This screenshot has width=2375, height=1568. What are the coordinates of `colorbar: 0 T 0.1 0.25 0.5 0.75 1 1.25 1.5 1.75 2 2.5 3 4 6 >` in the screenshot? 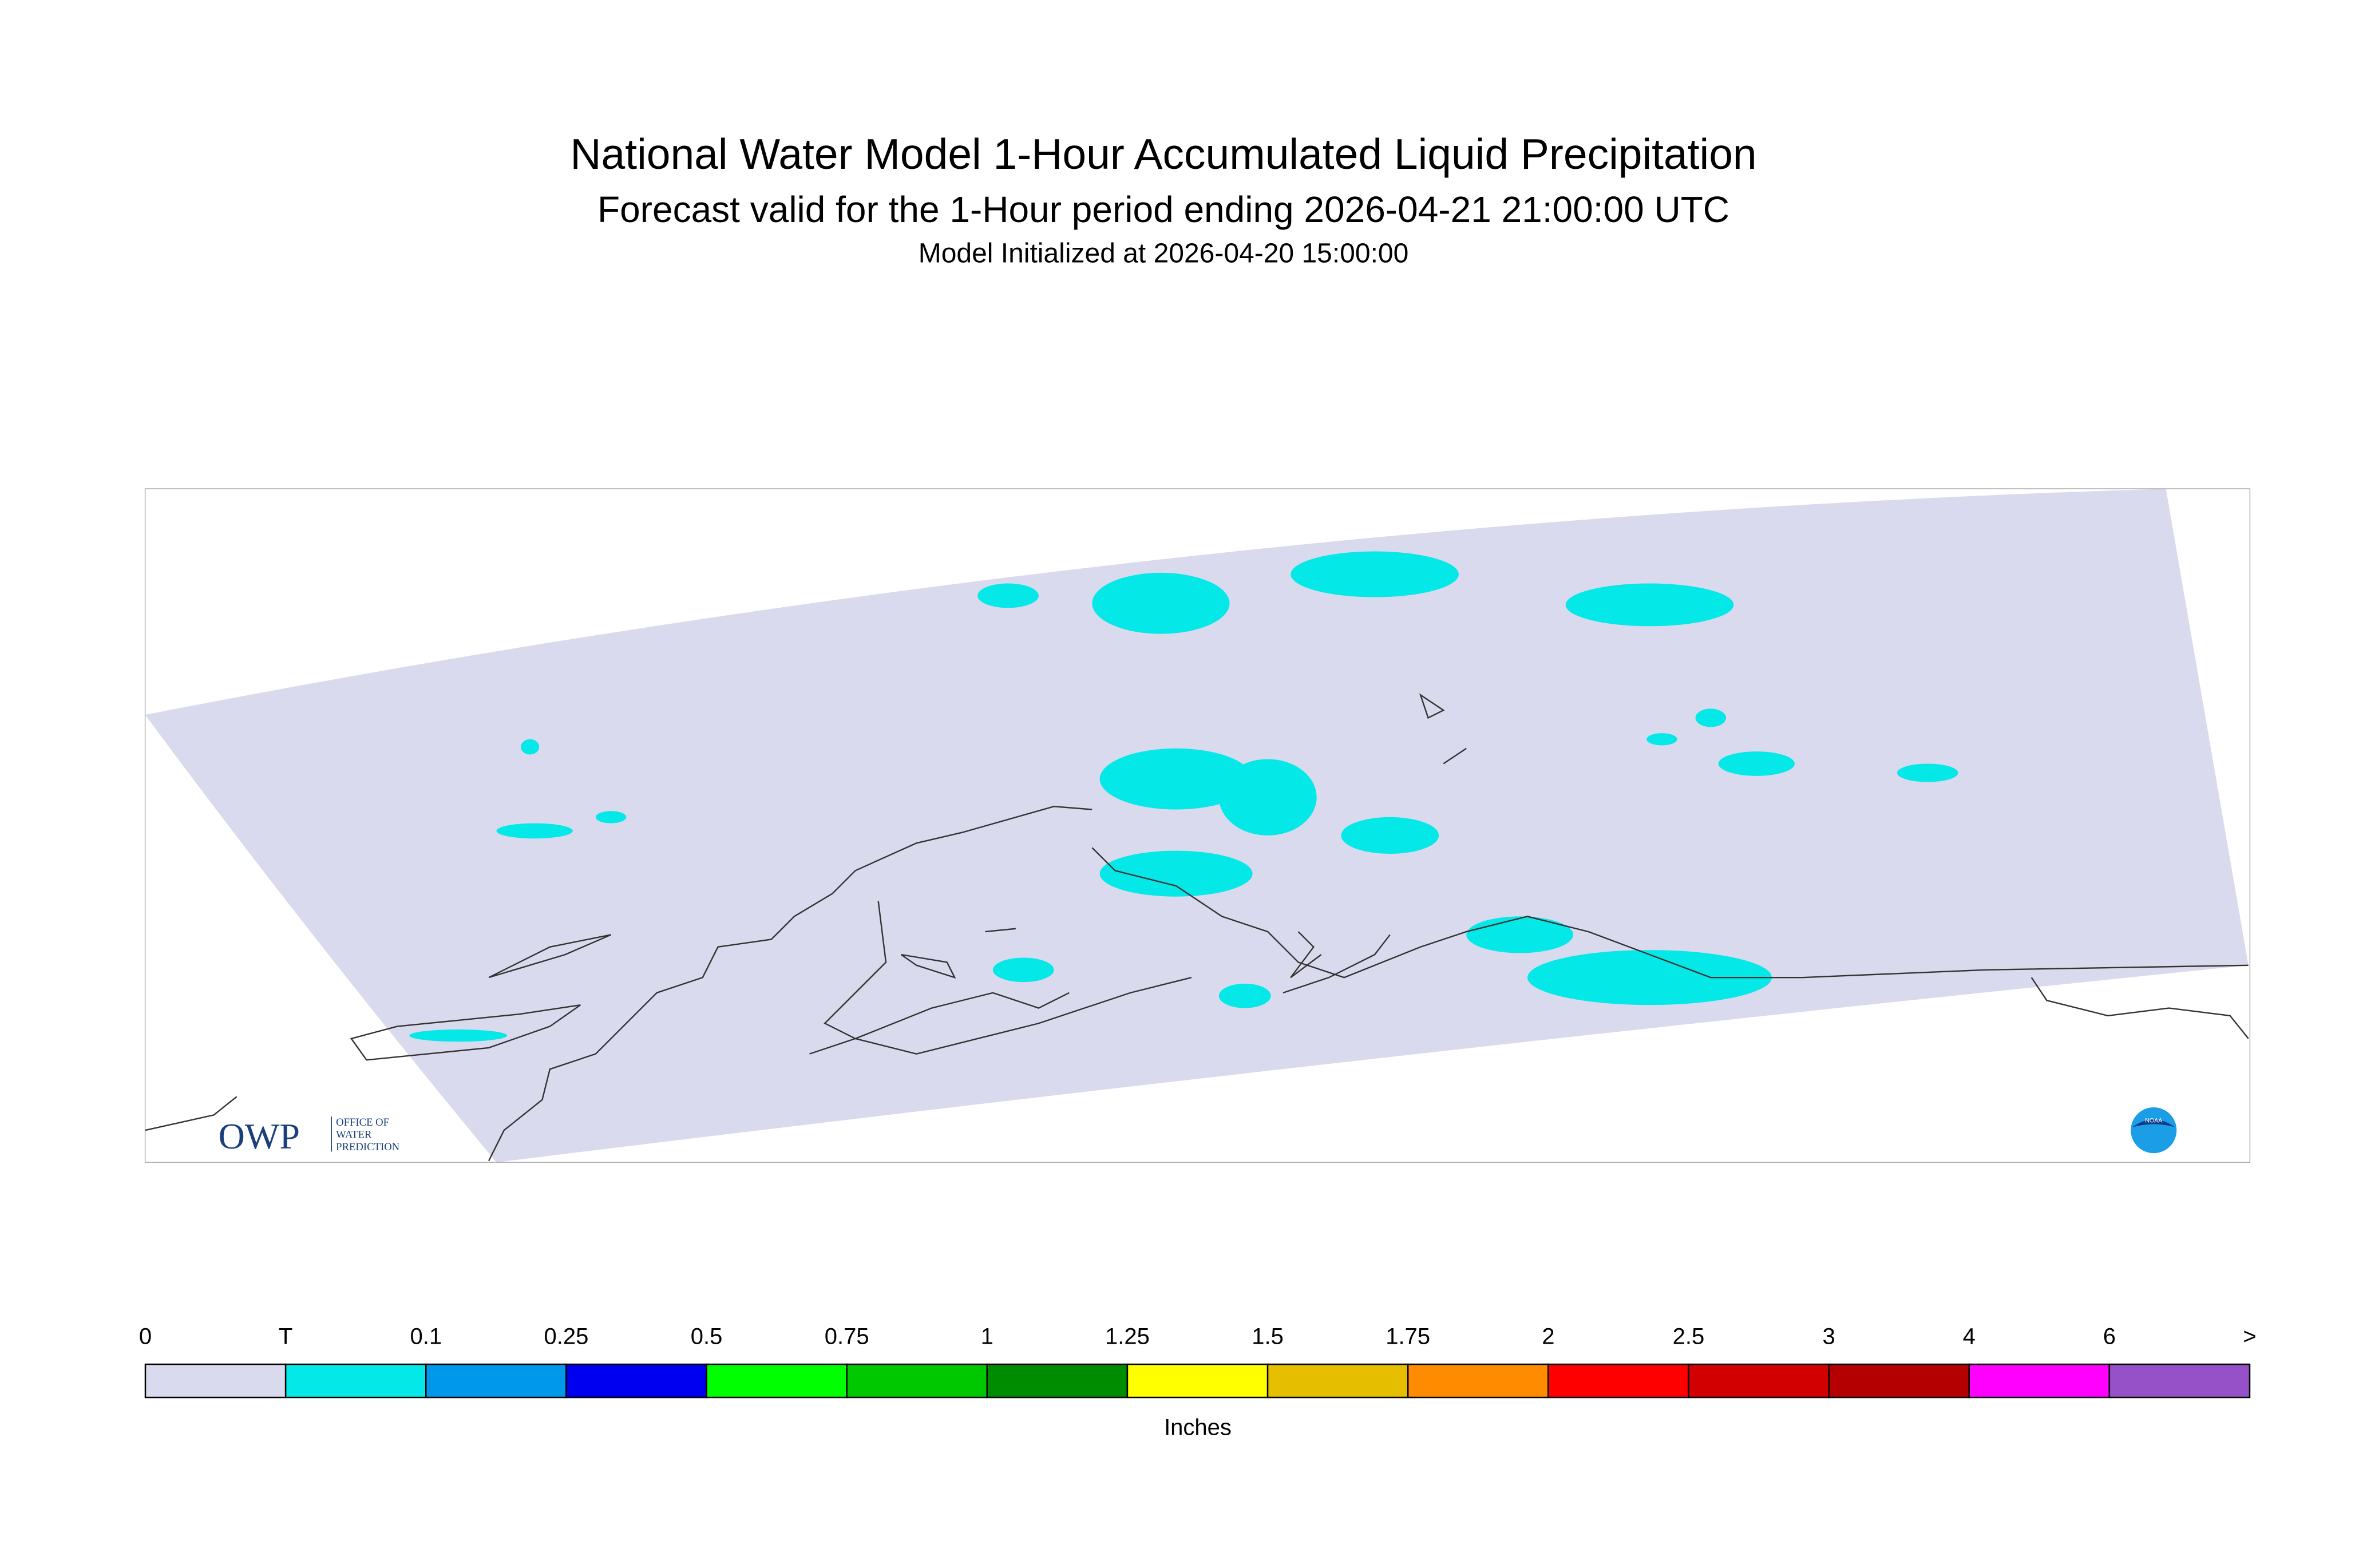 It's located at (1198, 1361).